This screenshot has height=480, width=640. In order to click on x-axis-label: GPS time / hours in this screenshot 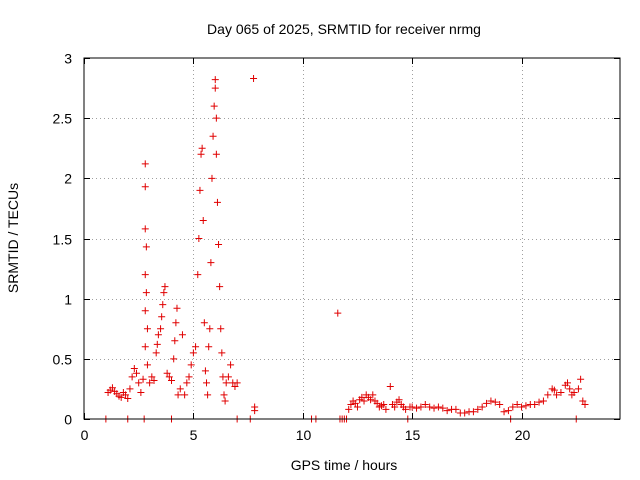, I will do `click(344, 465)`.